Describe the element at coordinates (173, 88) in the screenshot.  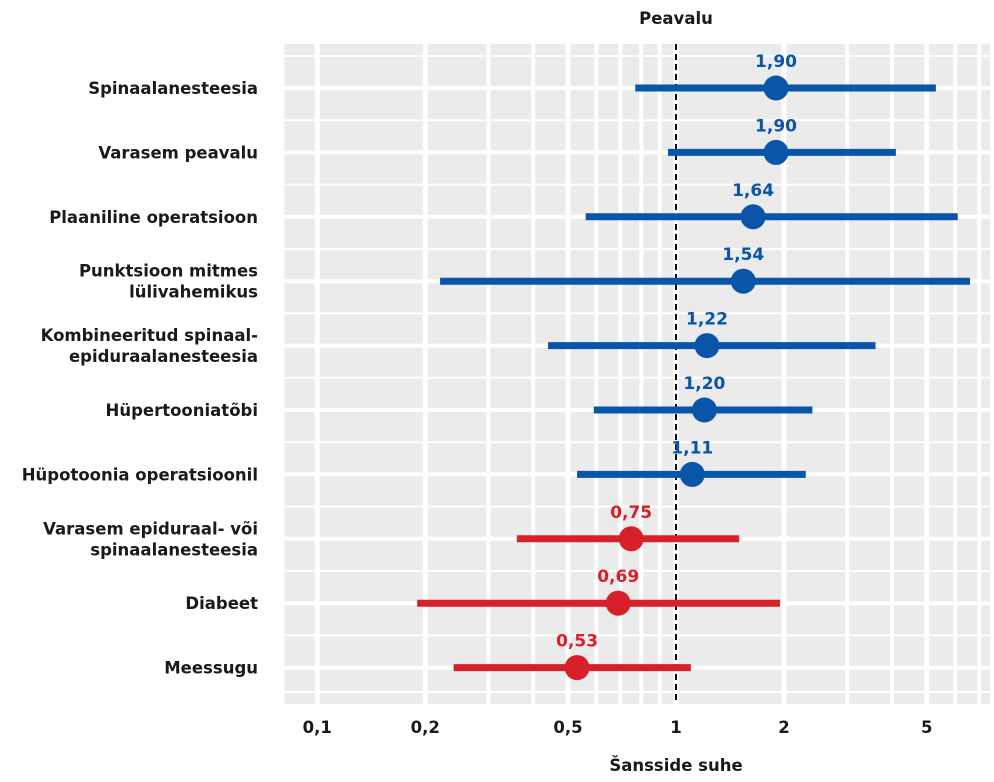
I see `row-label: Spinaalanesteesia` at that location.